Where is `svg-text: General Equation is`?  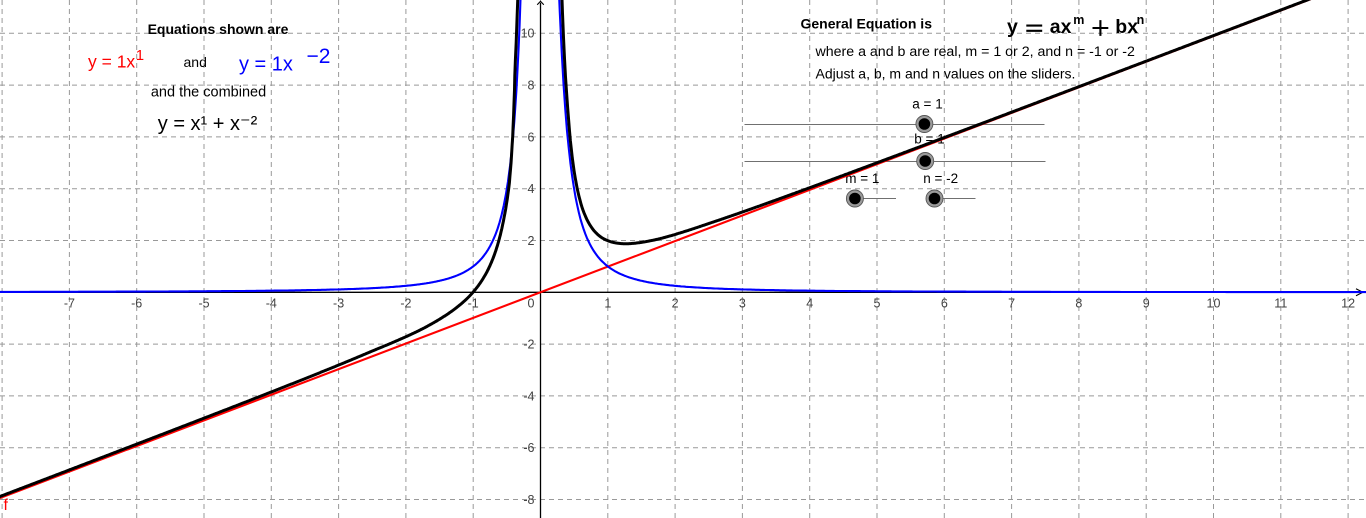 svg-text: General Equation is is located at coordinates (867, 24).